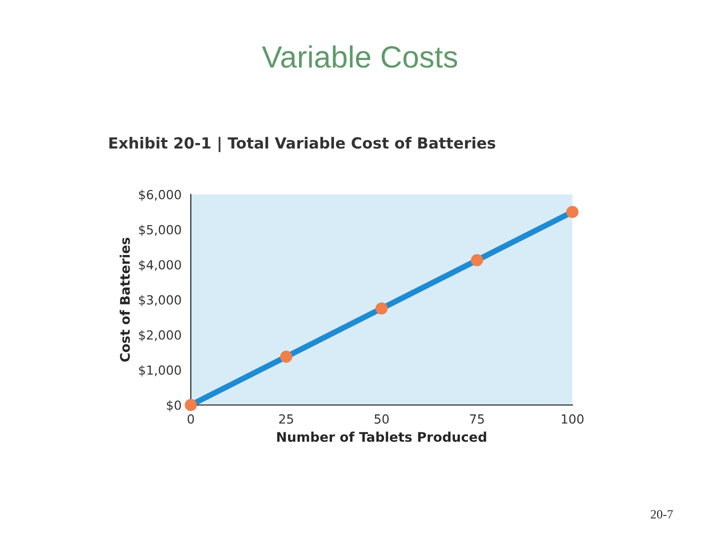 The image size is (720, 540). What do you see at coordinates (381, 437) in the screenshot?
I see `x-axis-title: Number of Tablets Produced` at bounding box center [381, 437].